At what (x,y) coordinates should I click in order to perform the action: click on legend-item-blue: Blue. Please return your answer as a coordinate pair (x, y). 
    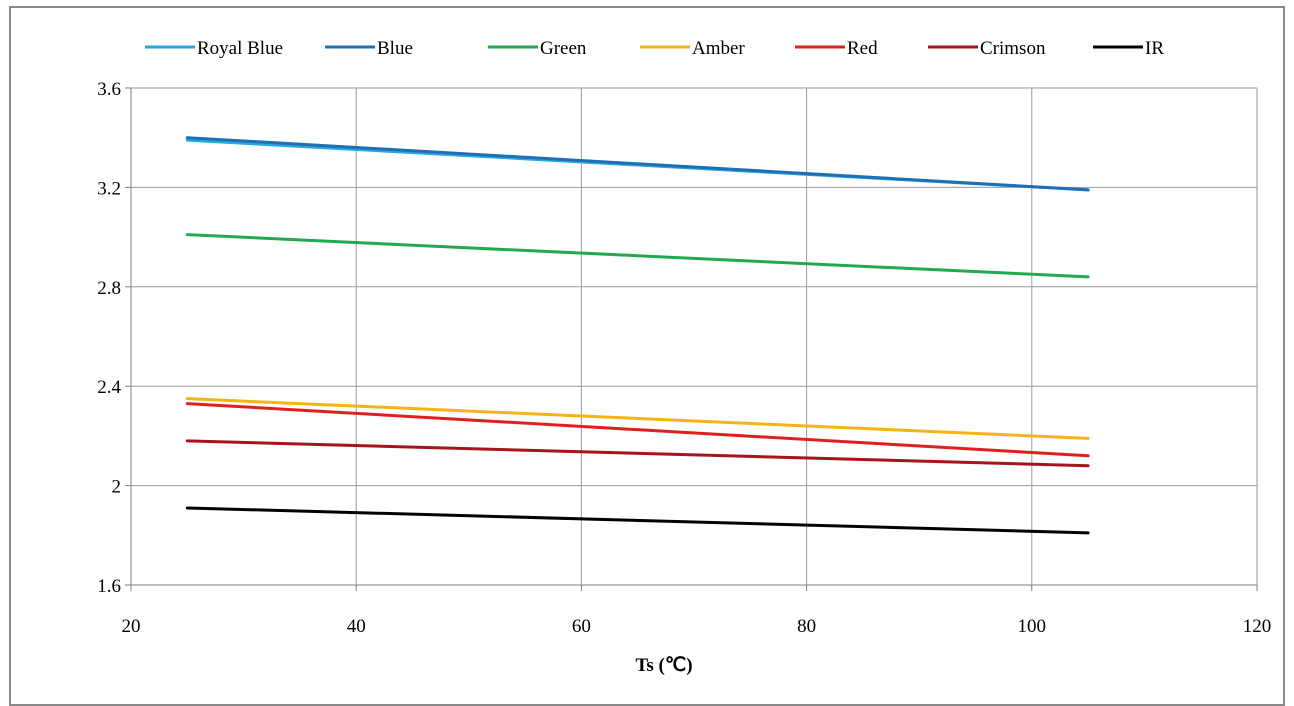
    Looking at the image, I should click on (369, 48).